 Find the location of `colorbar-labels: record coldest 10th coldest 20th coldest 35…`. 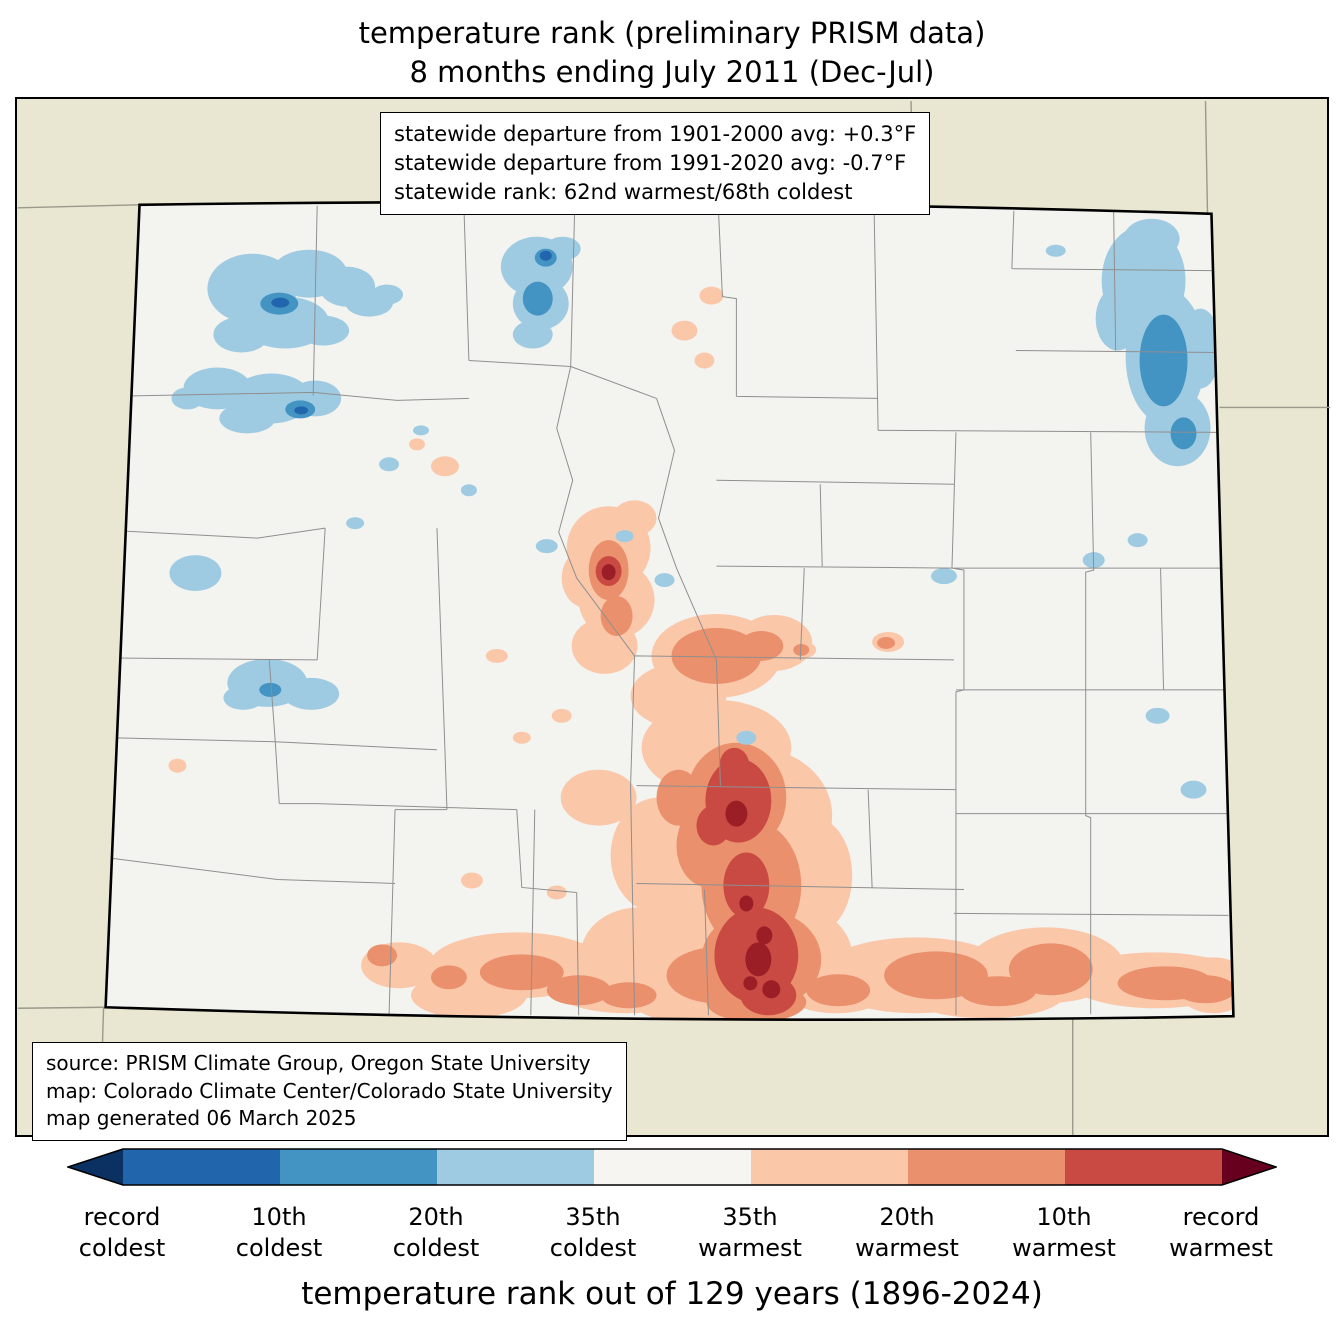

colorbar-labels: record coldest 10th coldest 20th coldest 35… is located at coordinates (672, 1237).